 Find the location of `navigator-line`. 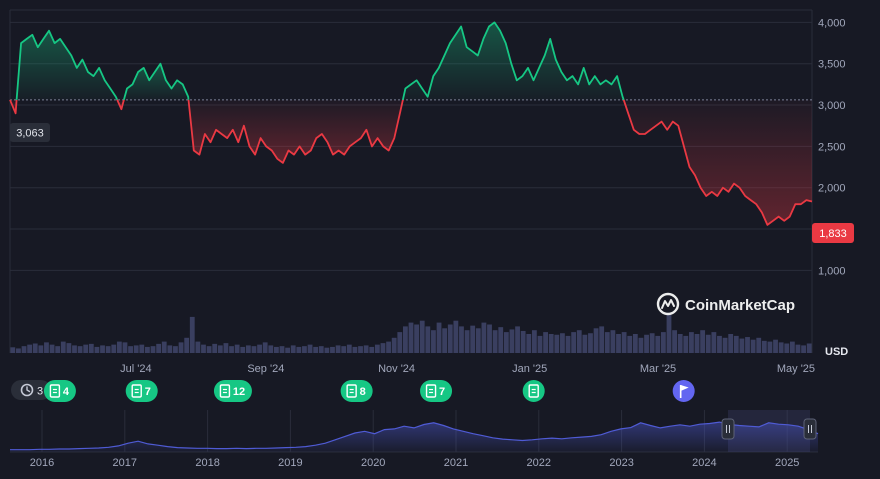

navigator-line is located at coordinates (414, 436).